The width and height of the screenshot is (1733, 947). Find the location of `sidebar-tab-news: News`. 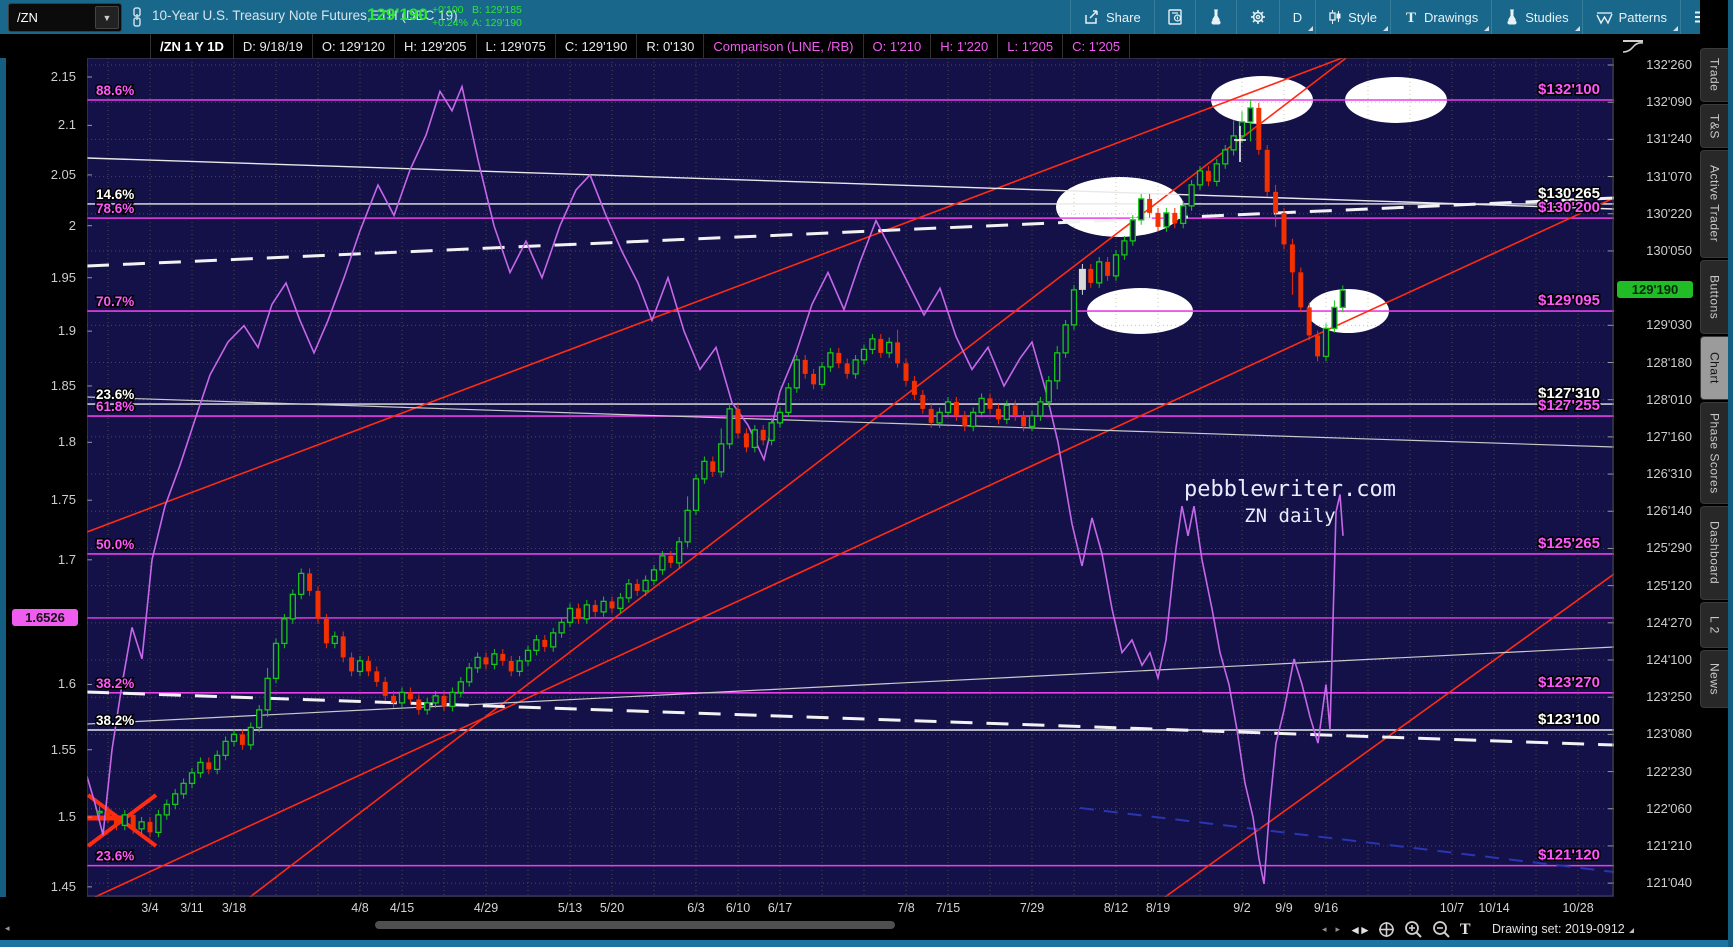

sidebar-tab-news: News is located at coordinates (1714, 679).